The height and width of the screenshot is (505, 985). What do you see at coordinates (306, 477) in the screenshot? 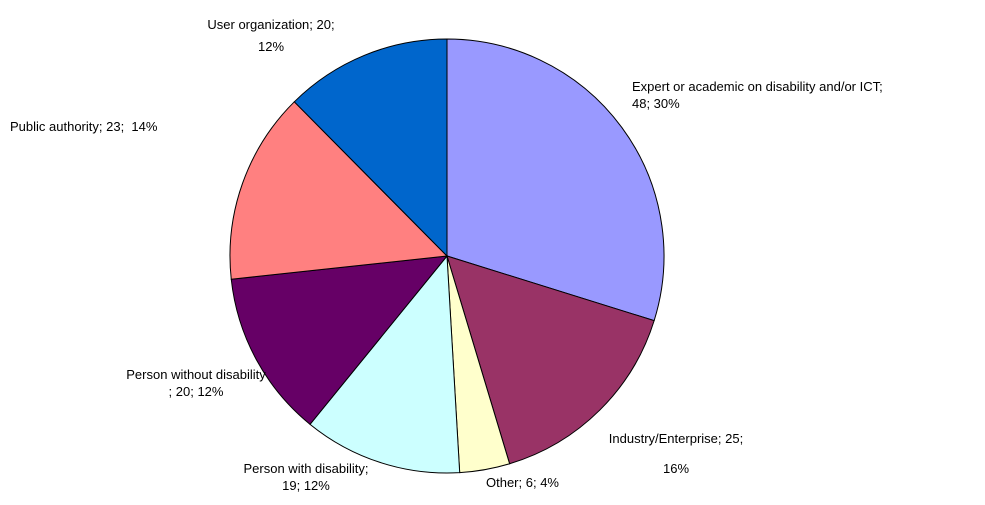
I see `data-label: Person with disability; 19; 12%` at bounding box center [306, 477].